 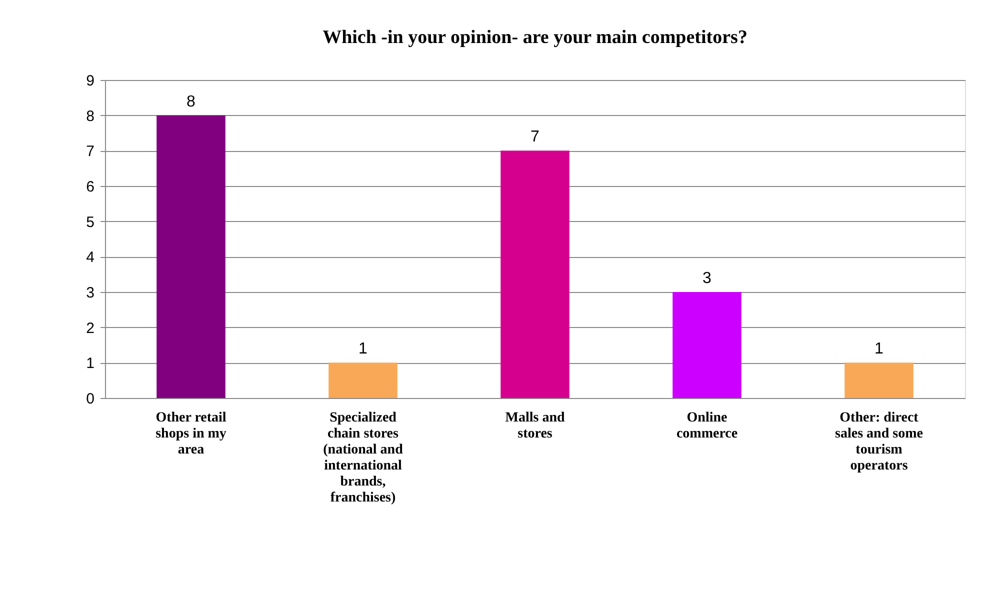 I want to click on data-label: 7, so click(x=535, y=137).